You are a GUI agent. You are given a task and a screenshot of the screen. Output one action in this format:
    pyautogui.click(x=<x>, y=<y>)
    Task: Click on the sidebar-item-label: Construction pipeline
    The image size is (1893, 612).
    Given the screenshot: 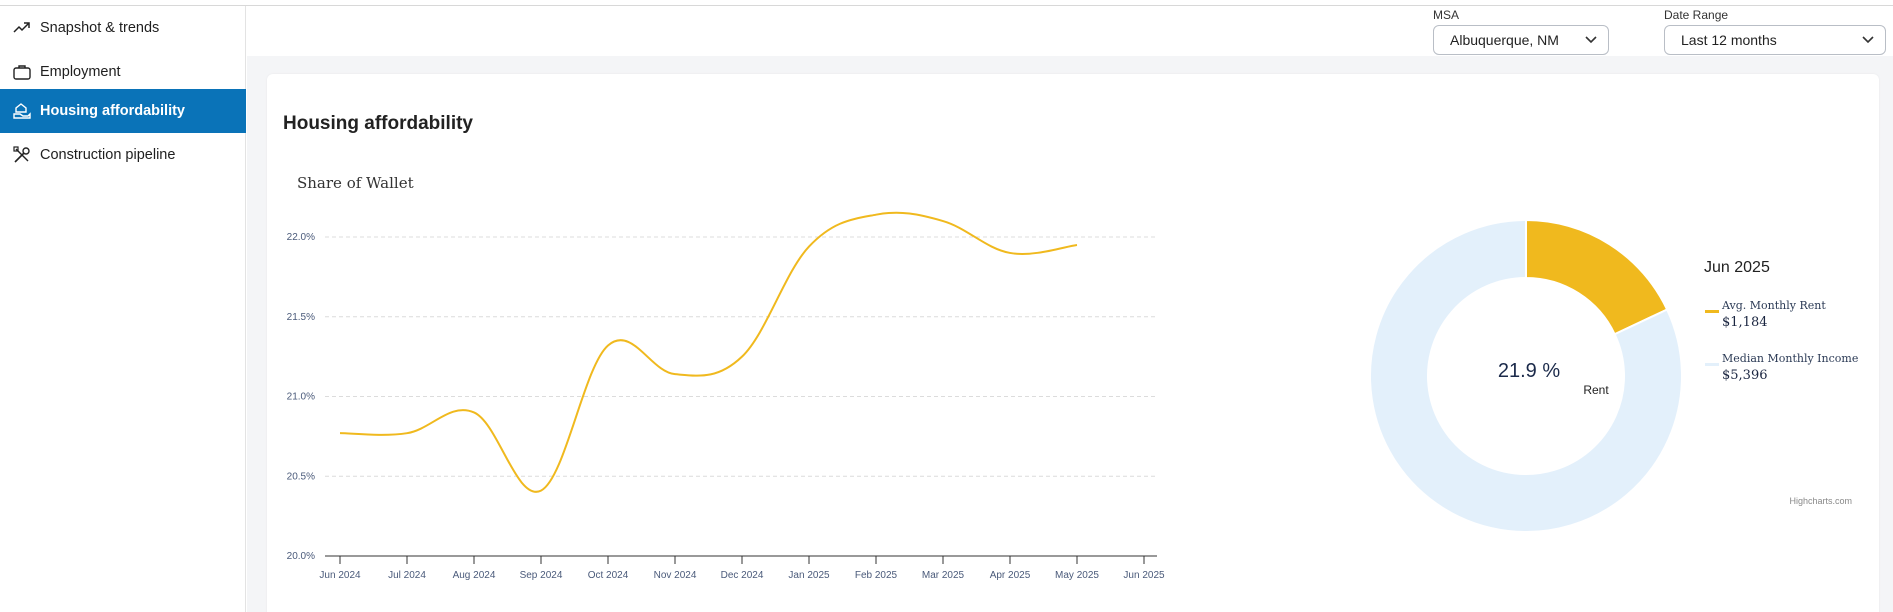 What is the action you would take?
    pyautogui.click(x=108, y=155)
    